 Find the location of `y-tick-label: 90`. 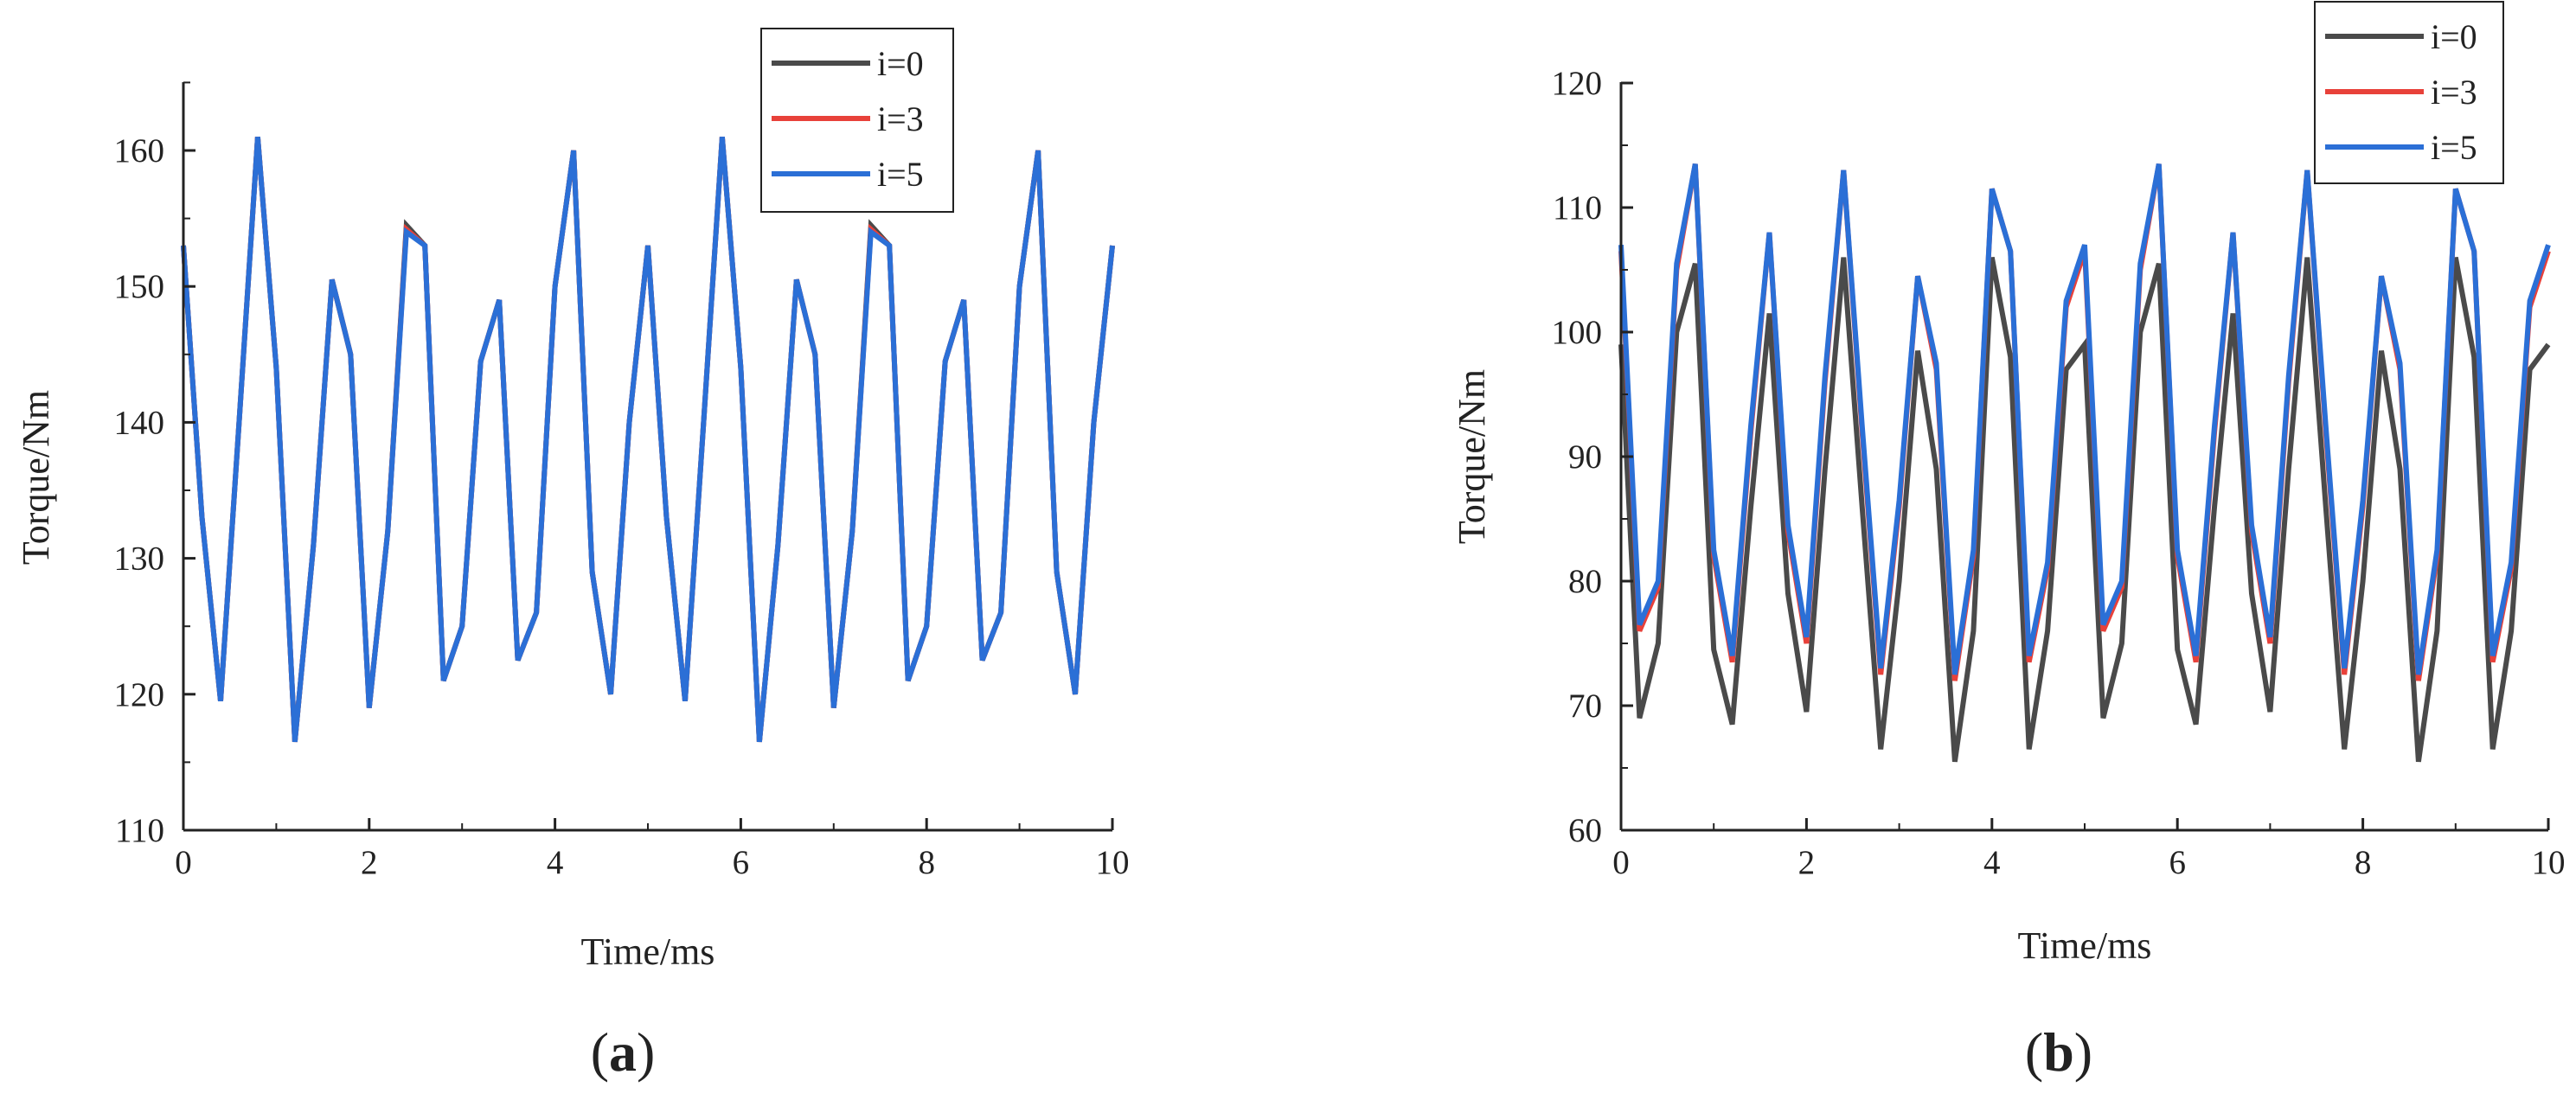

y-tick-label: 90 is located at coordinates (1585, 457).